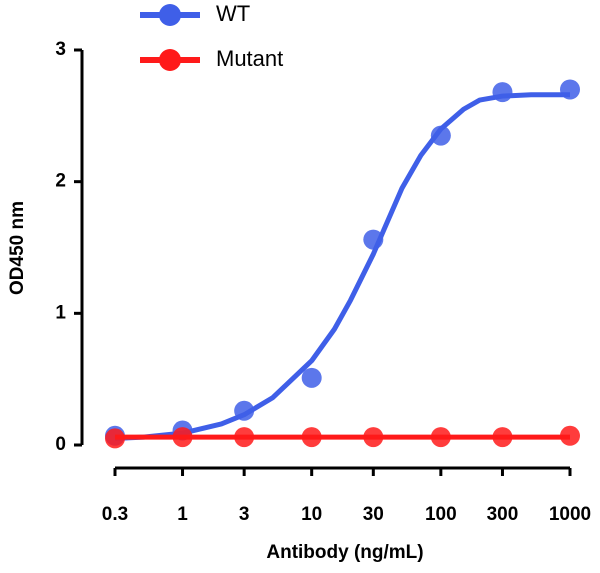 The image size is (600, 573). I want to click on x-tick-label: 0.3, so click(115, 514).